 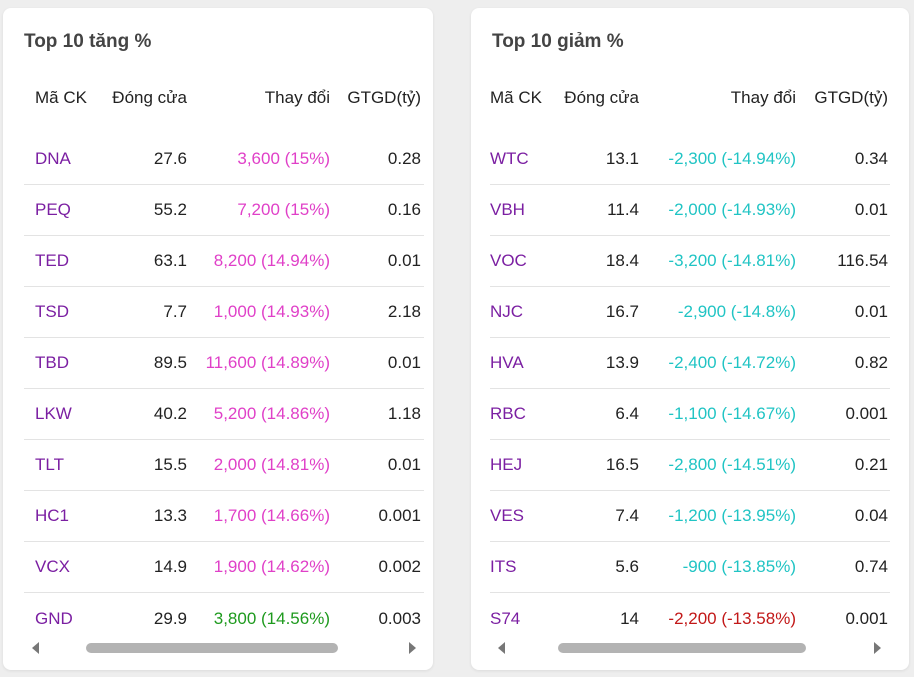 What do you see at coordinates (53, 209) in the screenshot?
I see `stock-symbol-link: PEQ` at bounding box center [53, 209].